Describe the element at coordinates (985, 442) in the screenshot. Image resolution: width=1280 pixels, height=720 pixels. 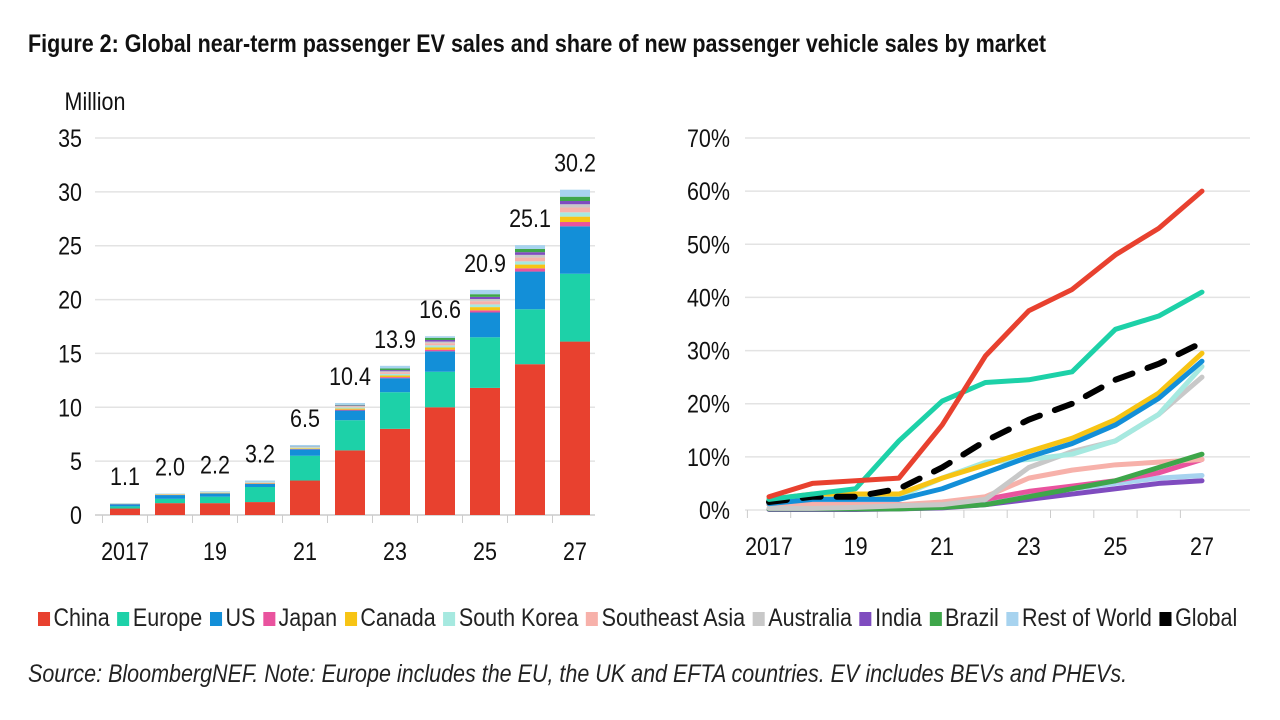
I see `line-australia` at that location.